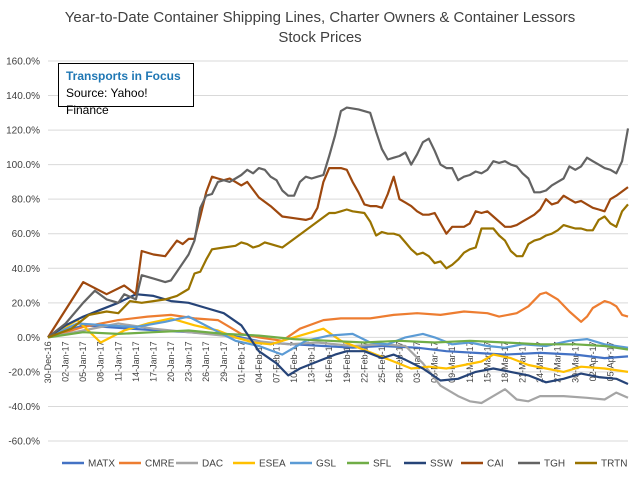  What do you see at coordinates (540, 362) in the screenshot?
I see `x-tick-label: 24-Mar-17` at bounding box center [540, 362].